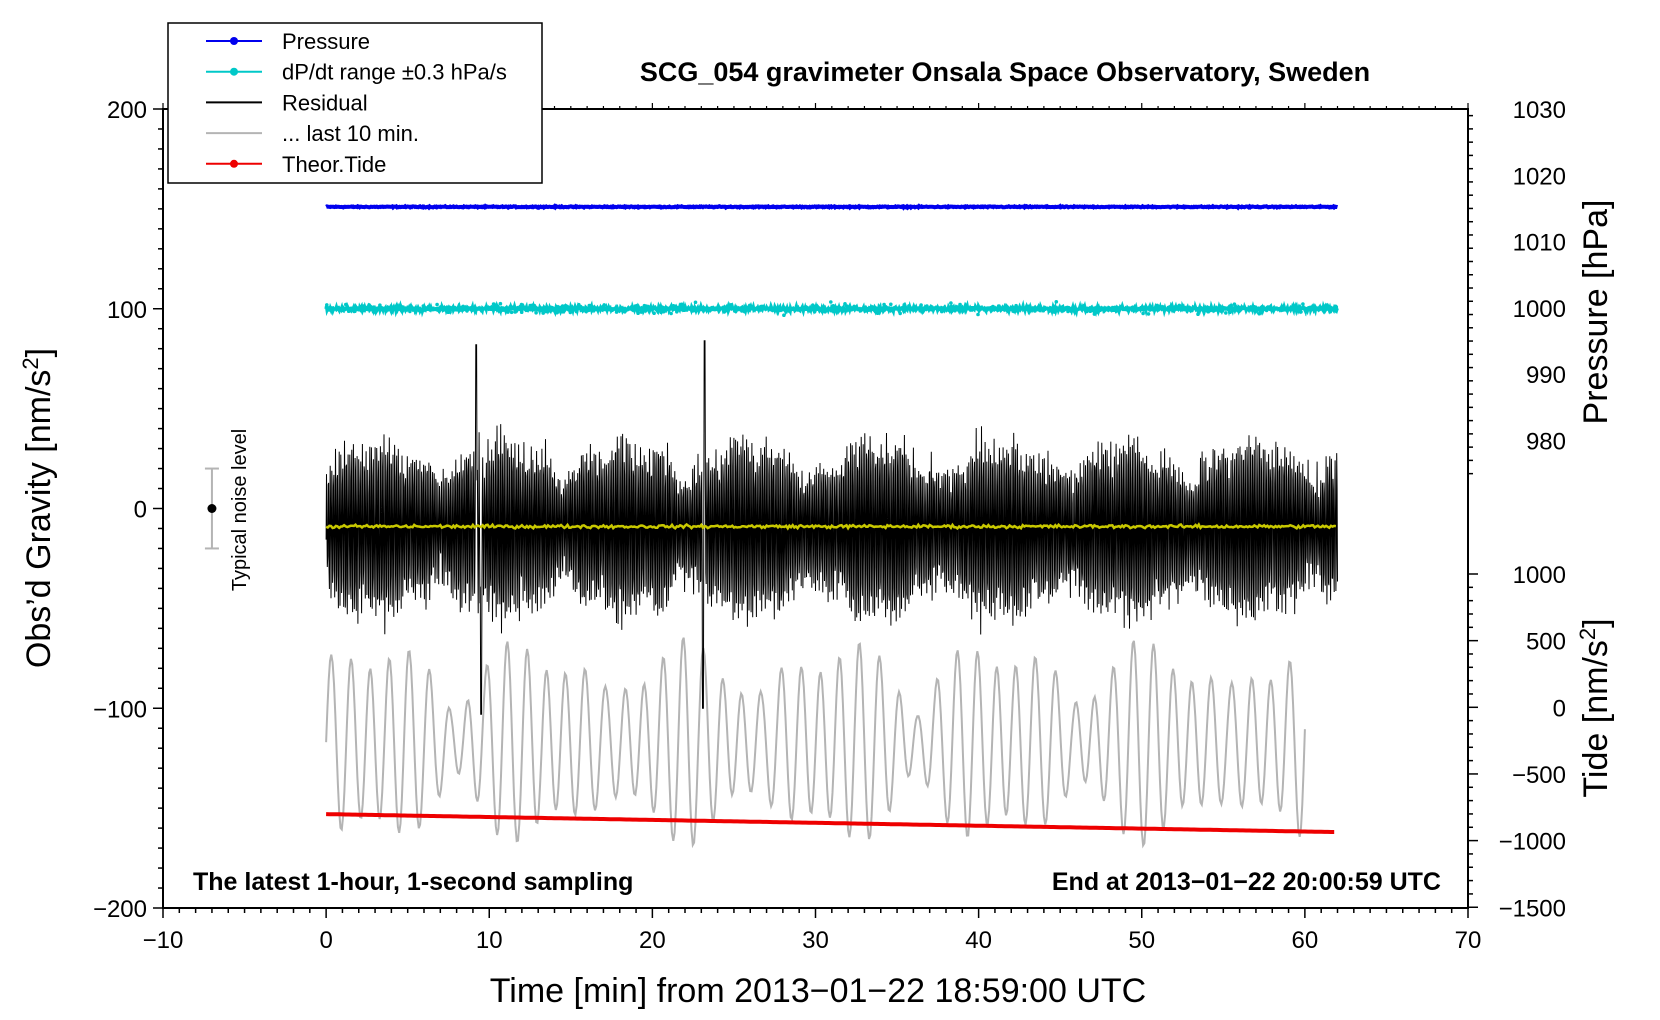  I want to click on noise-bar-center-dot, so click(212, 508).